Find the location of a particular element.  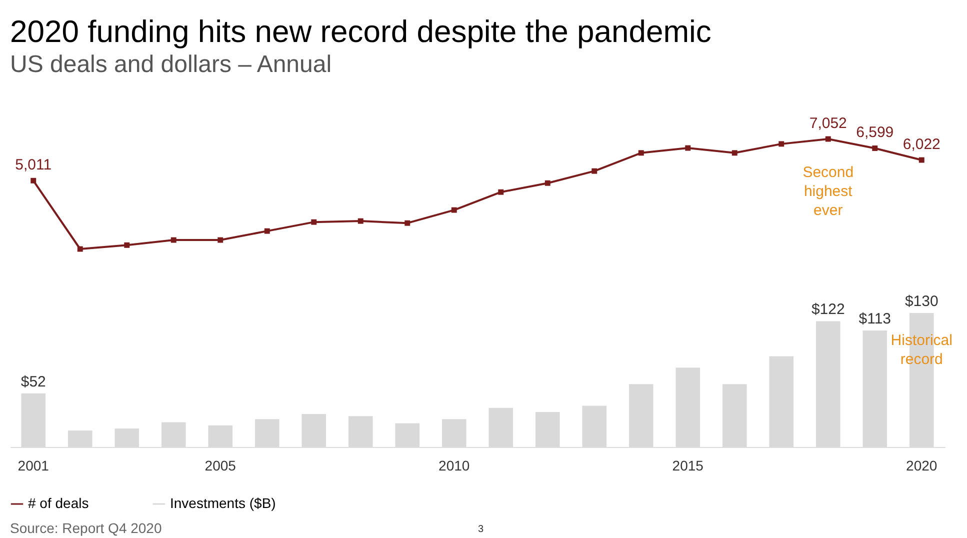

data-label: $52 is located at coordinates (33, 381).